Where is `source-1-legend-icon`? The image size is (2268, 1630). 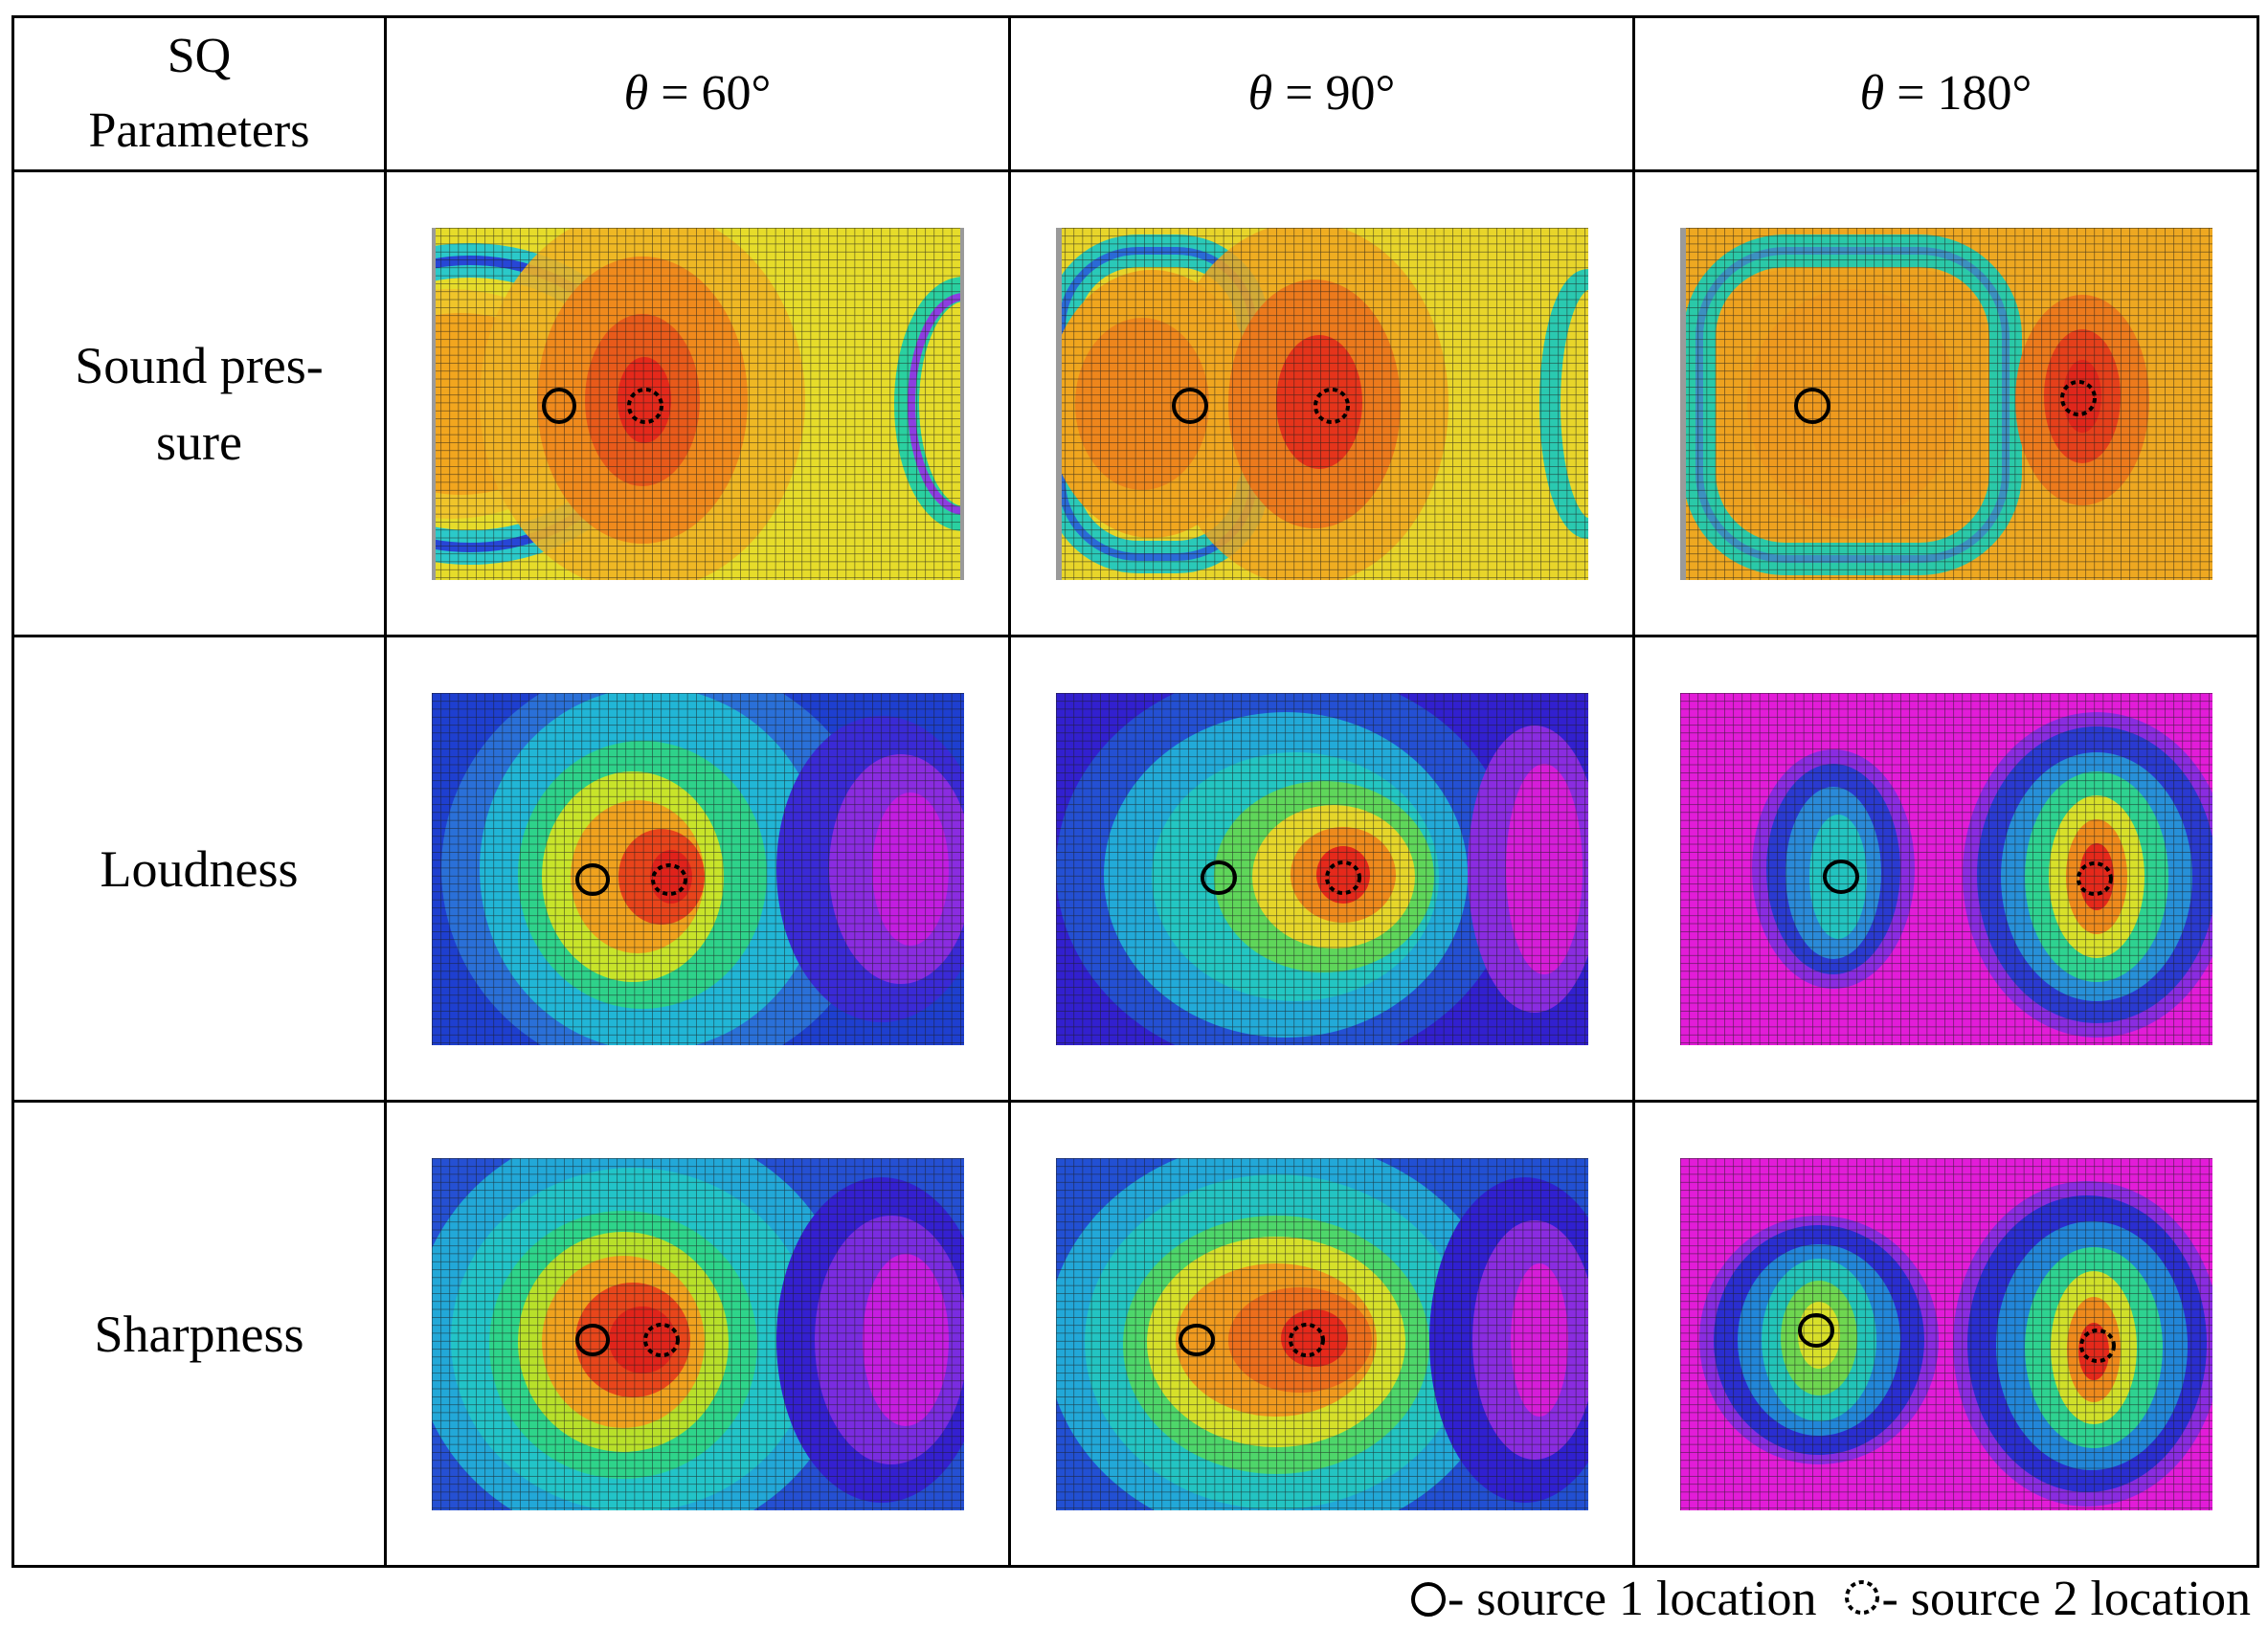
source-1-legend-icon is located at coordinates (1428, 1599).